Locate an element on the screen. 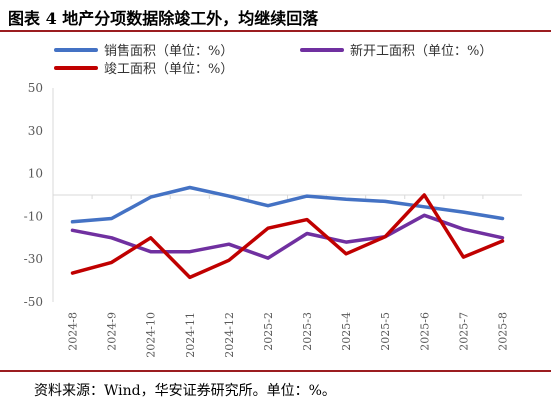  legend-item-new-starts: 新开工面积（单位：%） is located at coordinates (396, 49).